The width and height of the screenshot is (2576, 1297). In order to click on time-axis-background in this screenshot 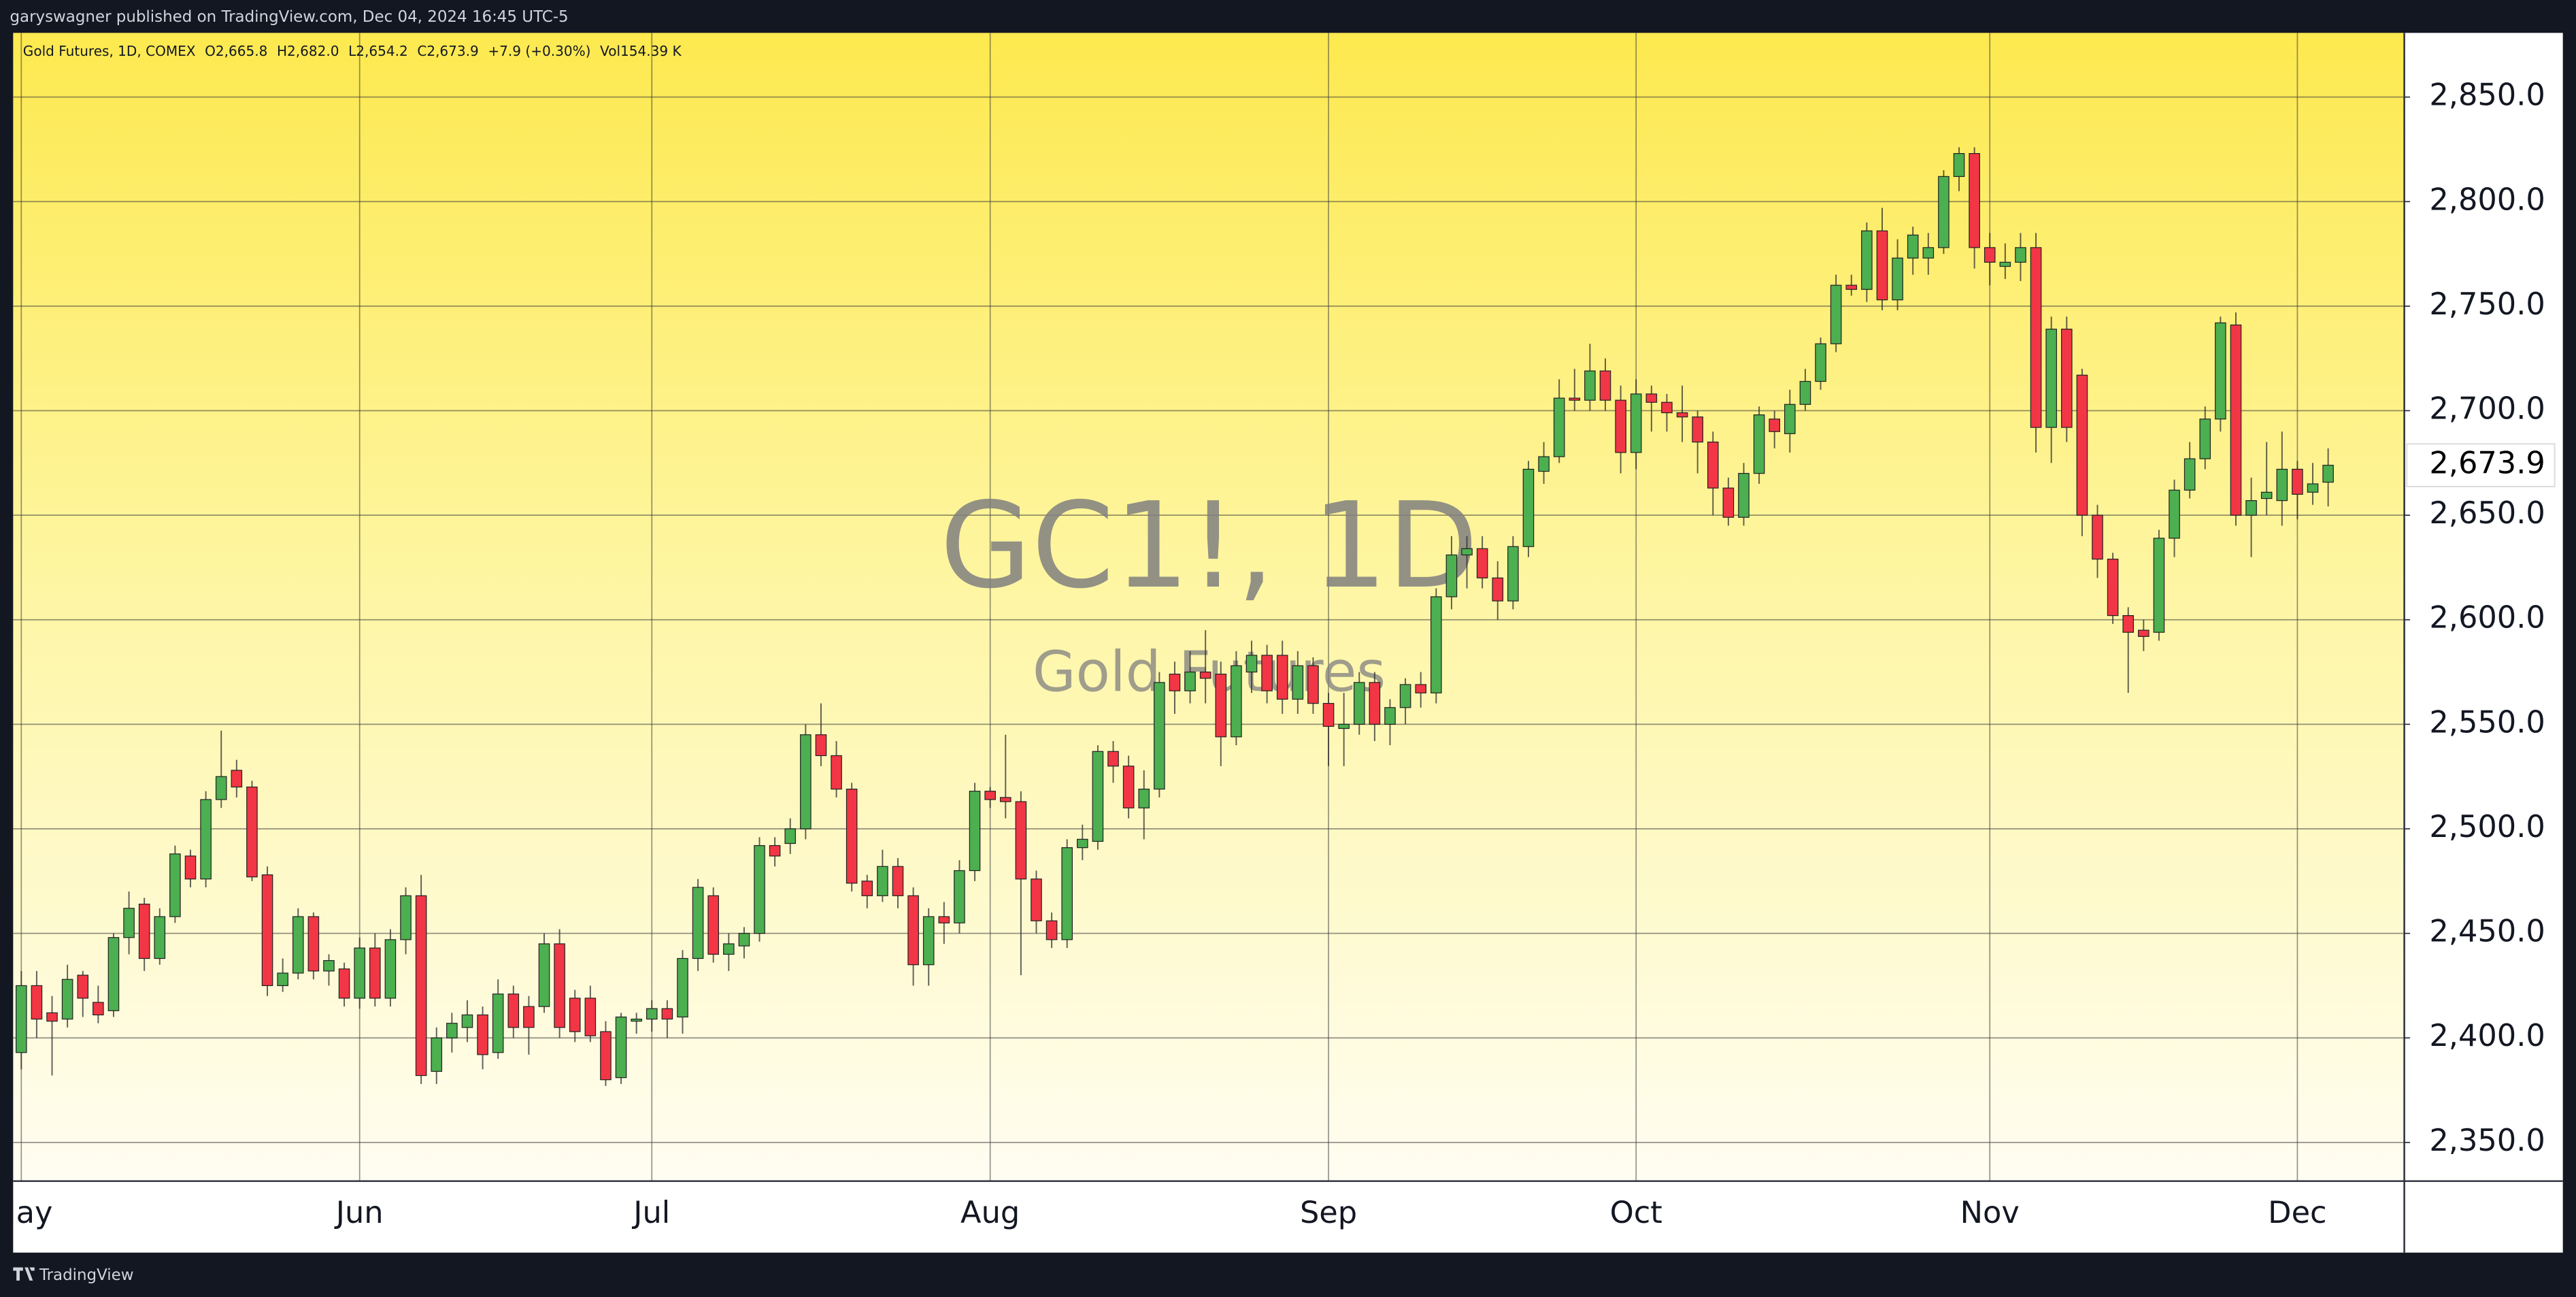, I will do `click(1208, 1216)`.